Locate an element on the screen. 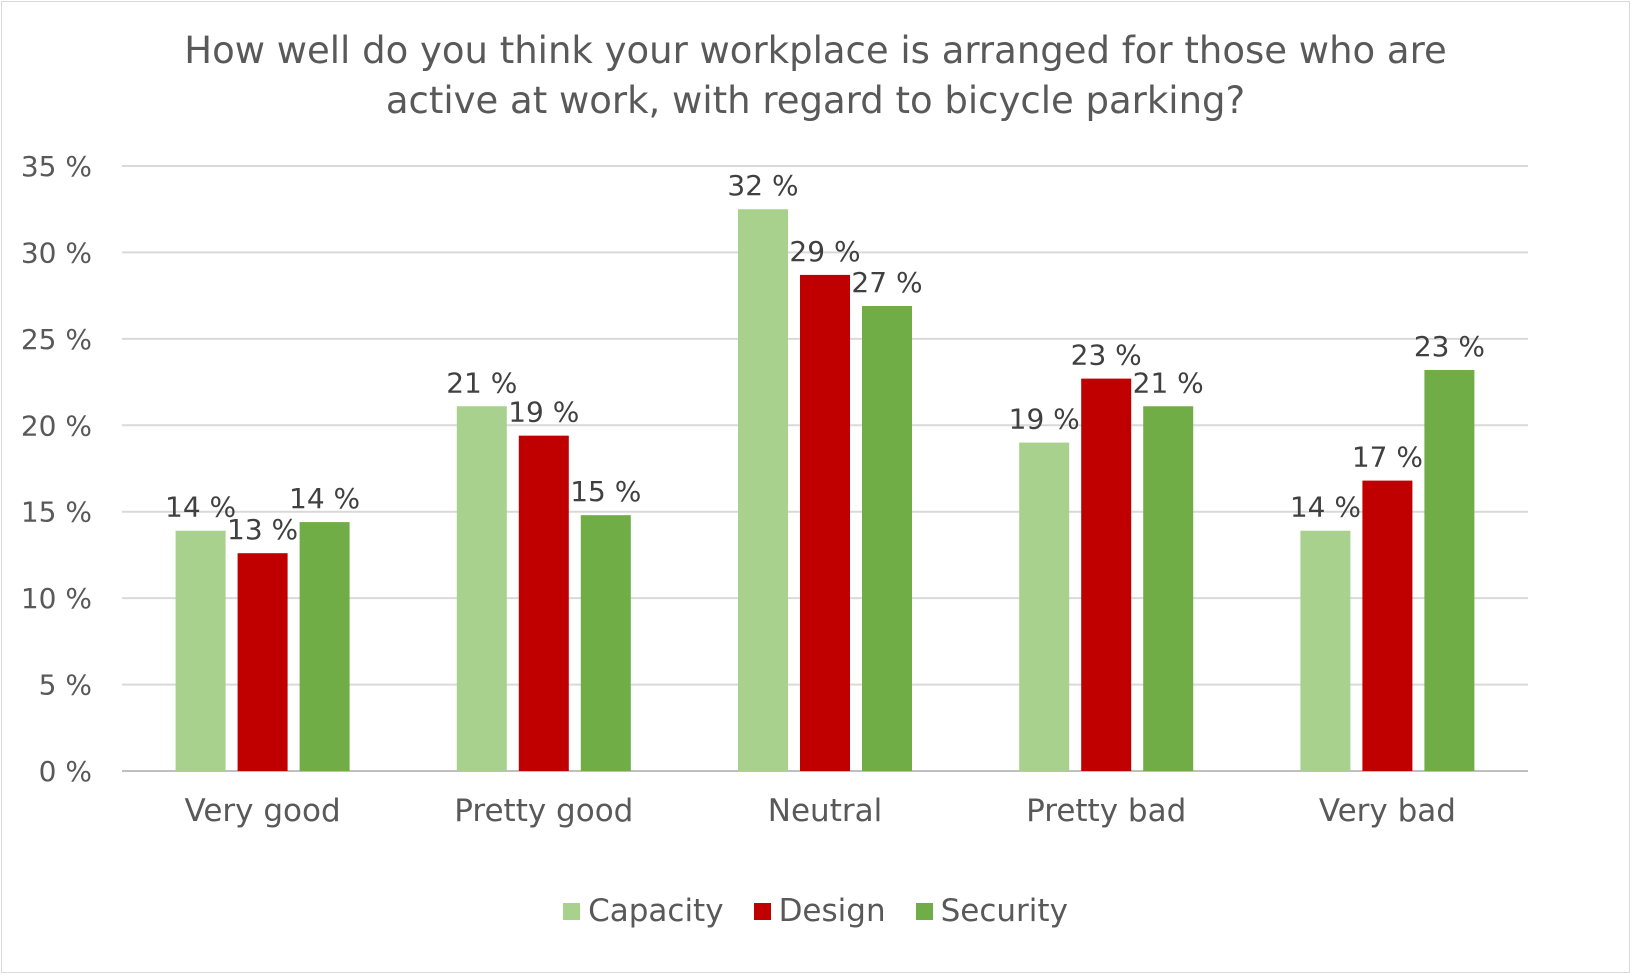 The image size is (1631, 974). data-label: 27 % is located at coordinates (886, 282).